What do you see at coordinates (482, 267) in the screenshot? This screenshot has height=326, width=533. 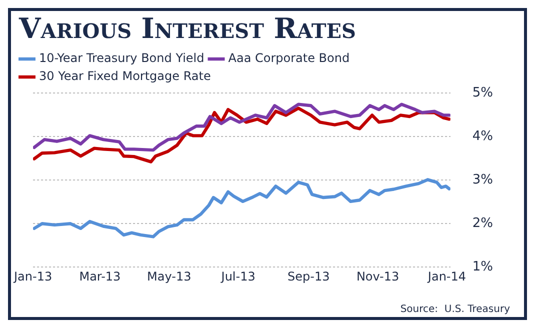 I see `y-tick-label: 1%` at bounding box center [482, 267].